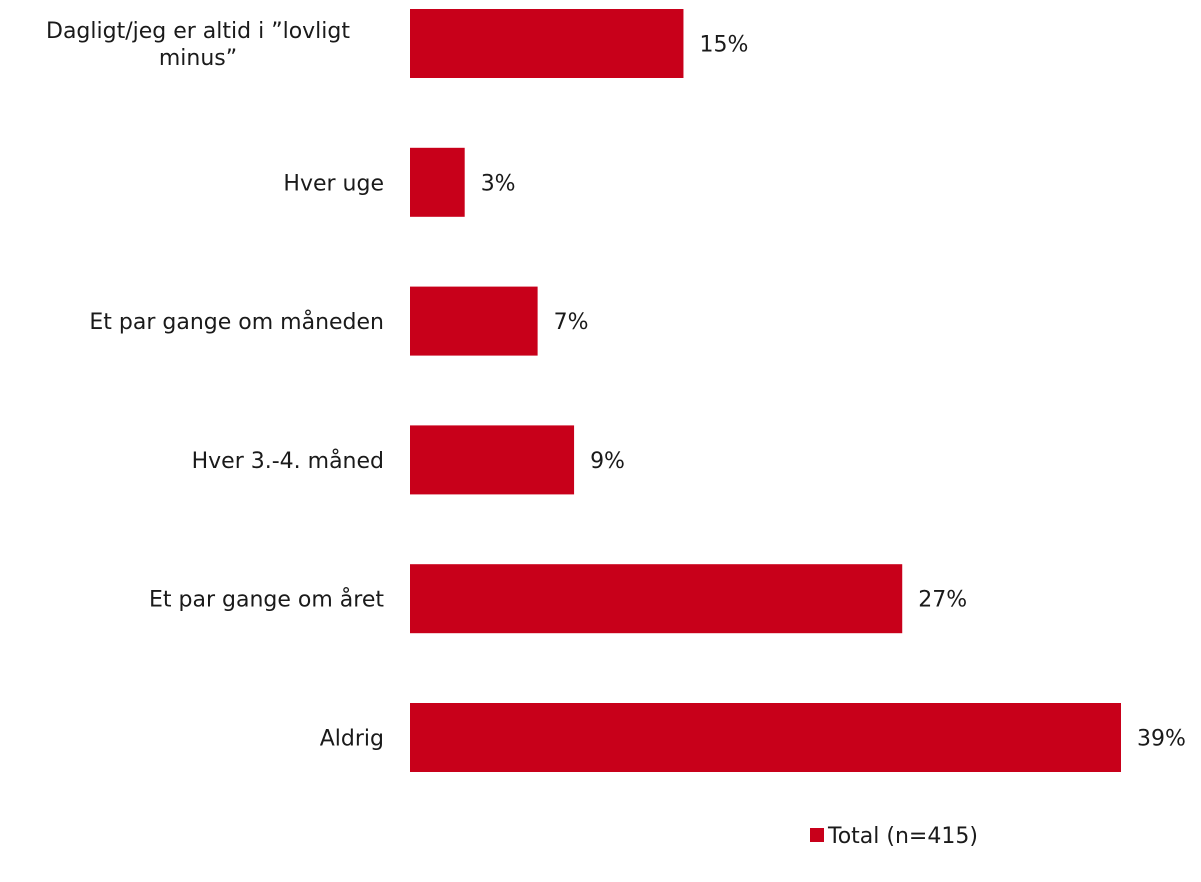 The width and height of the screenshot is (1201, 882). I want to click on category-label-4: Et par gange om året, so click(266, 600).